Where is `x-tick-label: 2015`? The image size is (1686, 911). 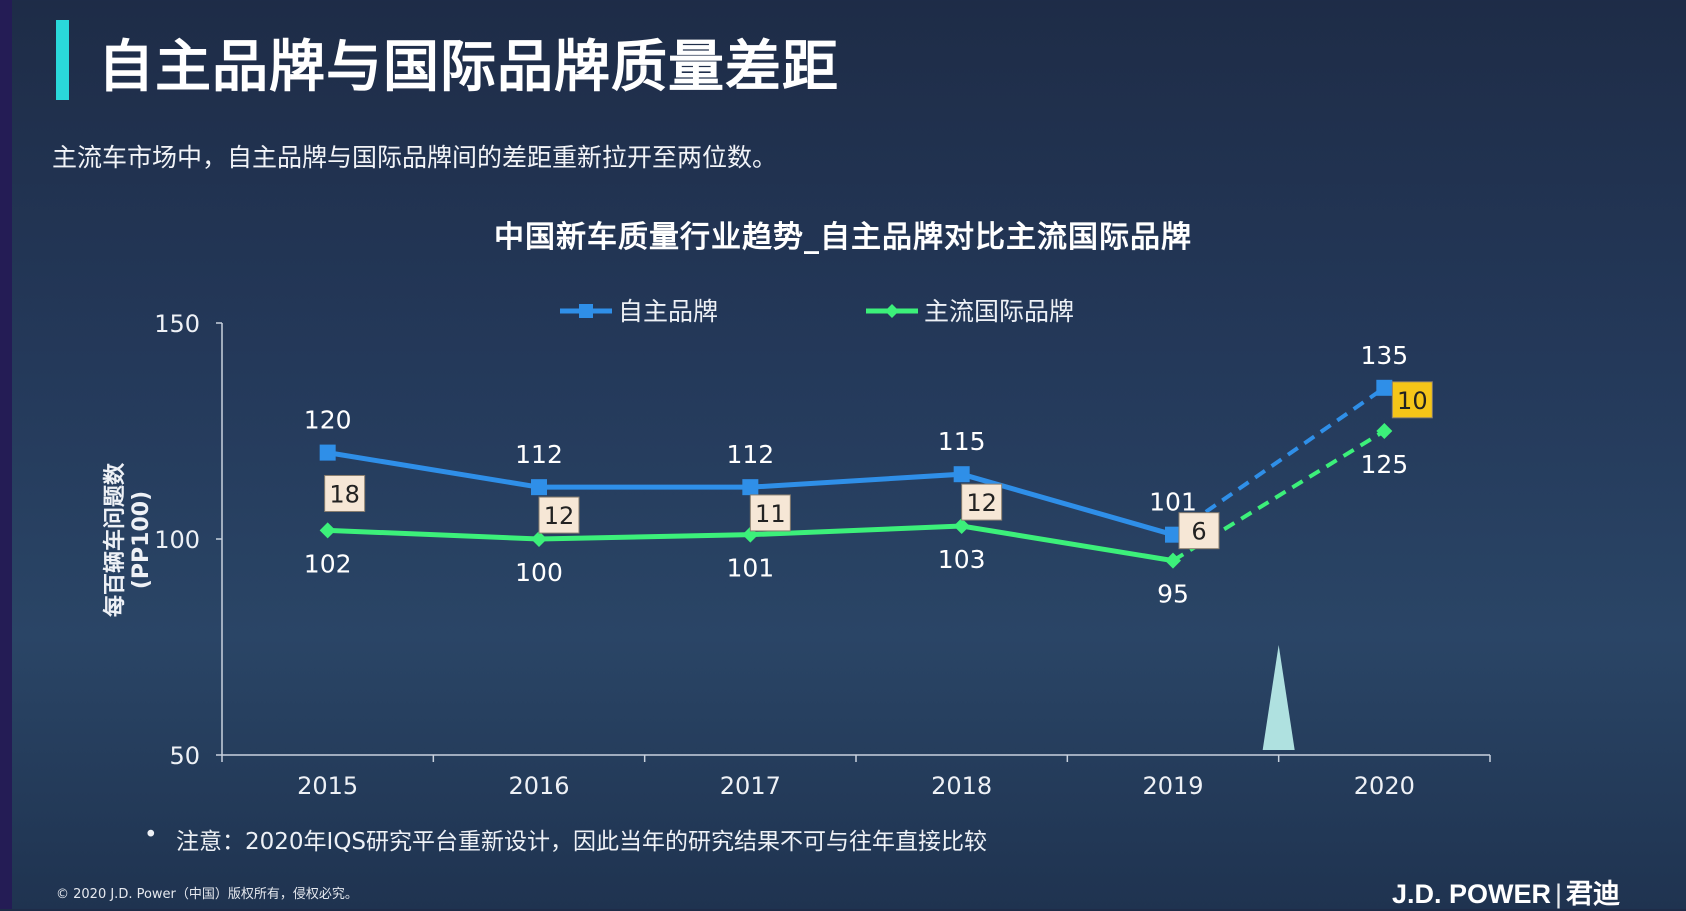
x-tick-label: 2015 is located at coordinates (327, 786).